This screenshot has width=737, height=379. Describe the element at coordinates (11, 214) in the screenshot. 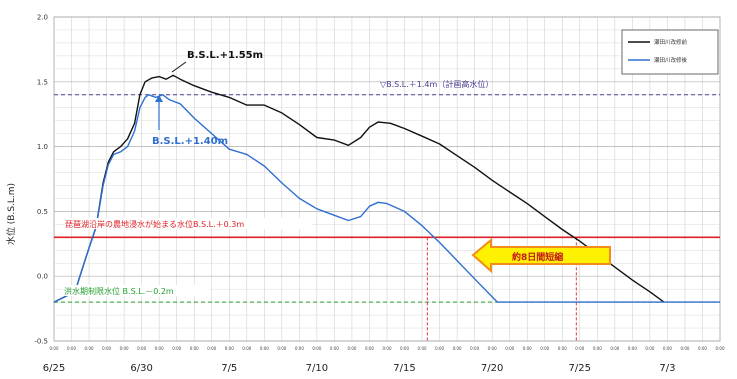

I see `y-axis-label: 水位 (B.S.L.m)` at that location.